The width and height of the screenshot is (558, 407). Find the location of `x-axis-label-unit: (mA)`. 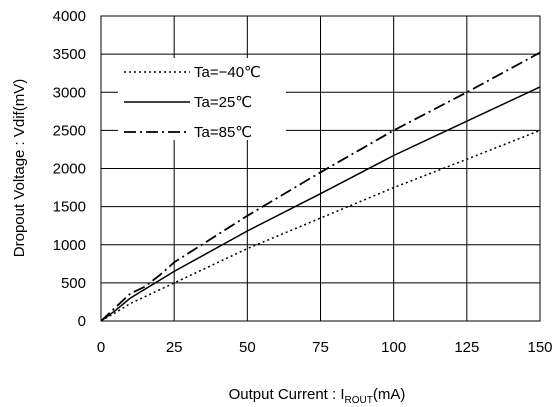

x-axis-label-unit: (mA) is located at coordinates (389, 394).